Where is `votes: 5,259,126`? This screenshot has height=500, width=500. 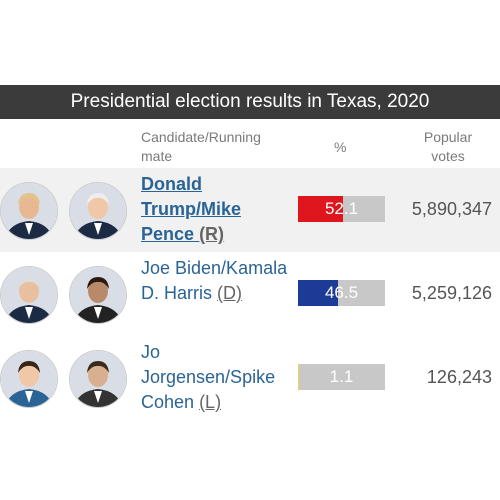
votes: 5,259,126 is located at coordinates (451, 293).